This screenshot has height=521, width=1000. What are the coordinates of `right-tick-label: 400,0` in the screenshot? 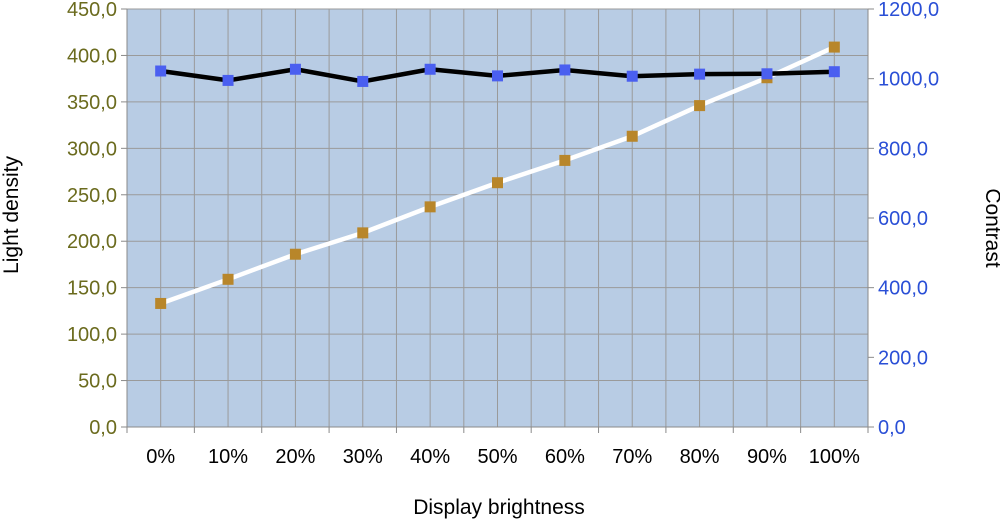 It's located at (903, 289).